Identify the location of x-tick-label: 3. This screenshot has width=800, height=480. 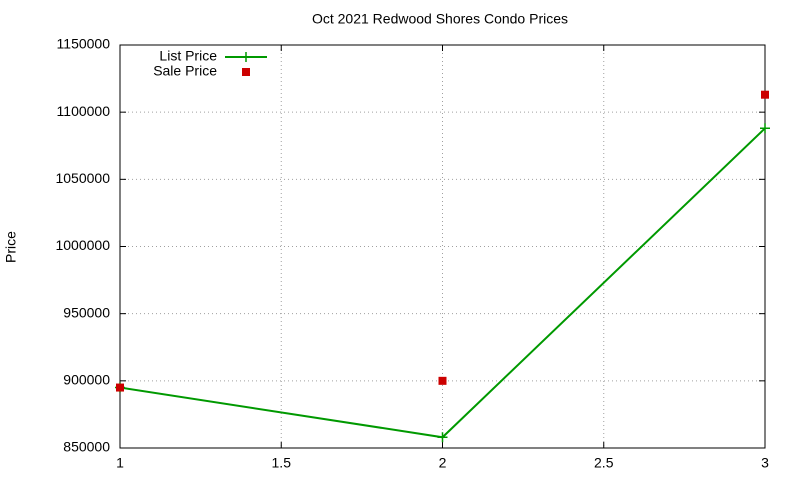
(765, 463).